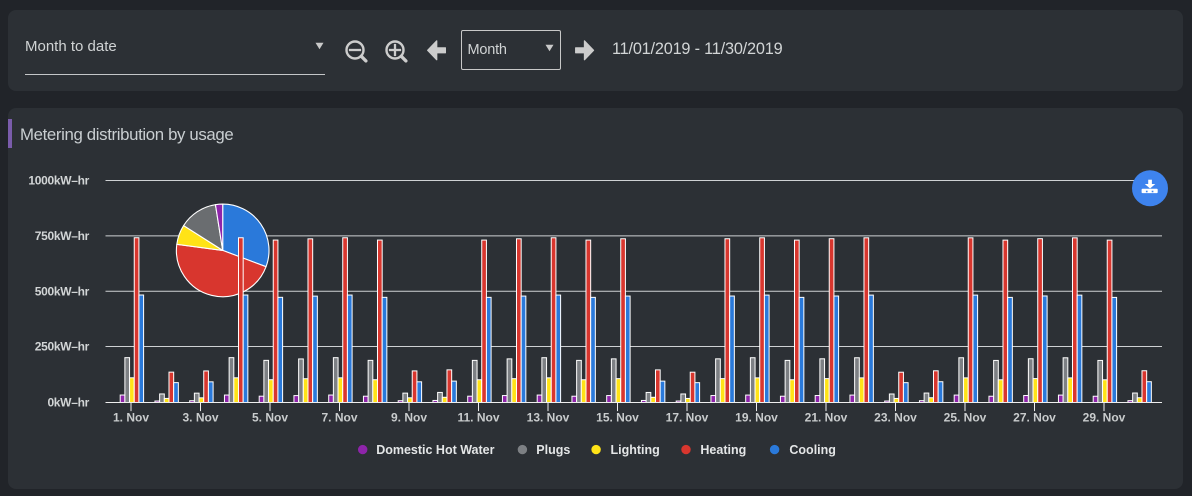 The width and height of the screenshot is (1192, 496). Describe the element at coordinates (58, 181) in the screenshot. I see `svg-text: 1000kW–hr` at that location.